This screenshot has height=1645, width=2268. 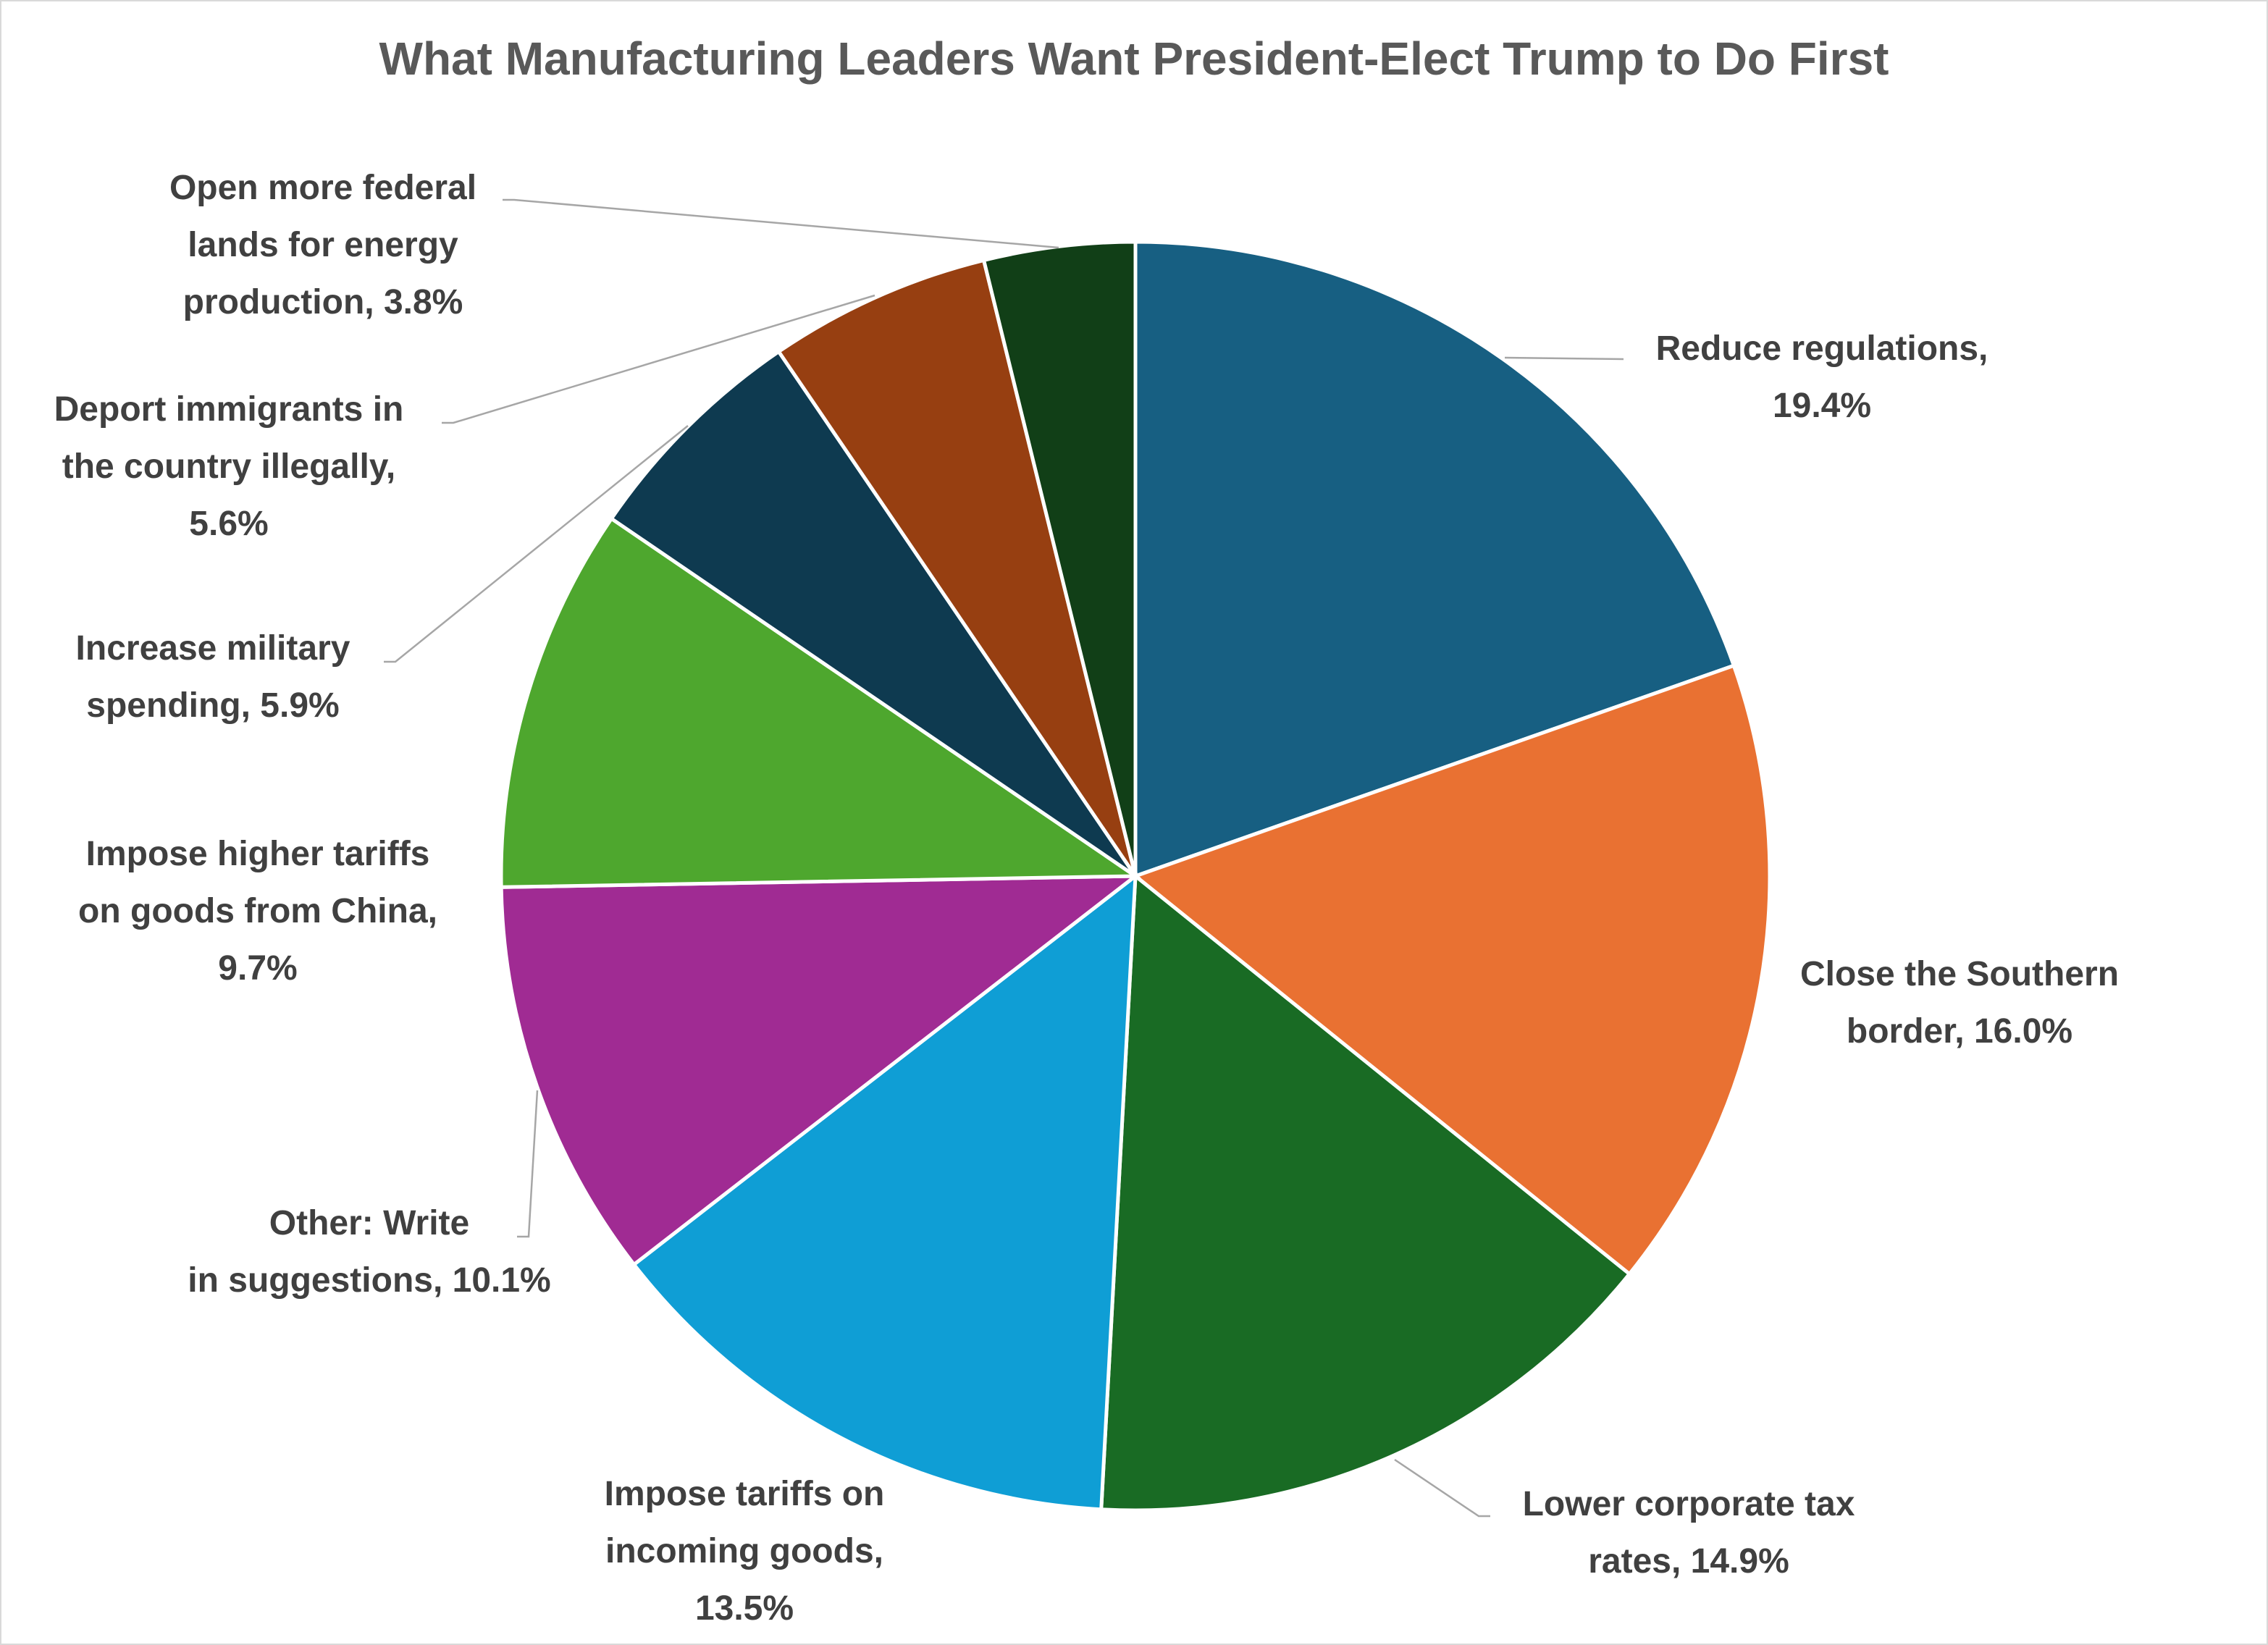 What do you see at coordinates (300, 705) in the screenshot?
I see `slice-percent: 5.9%` at bounding box center [300, 705].